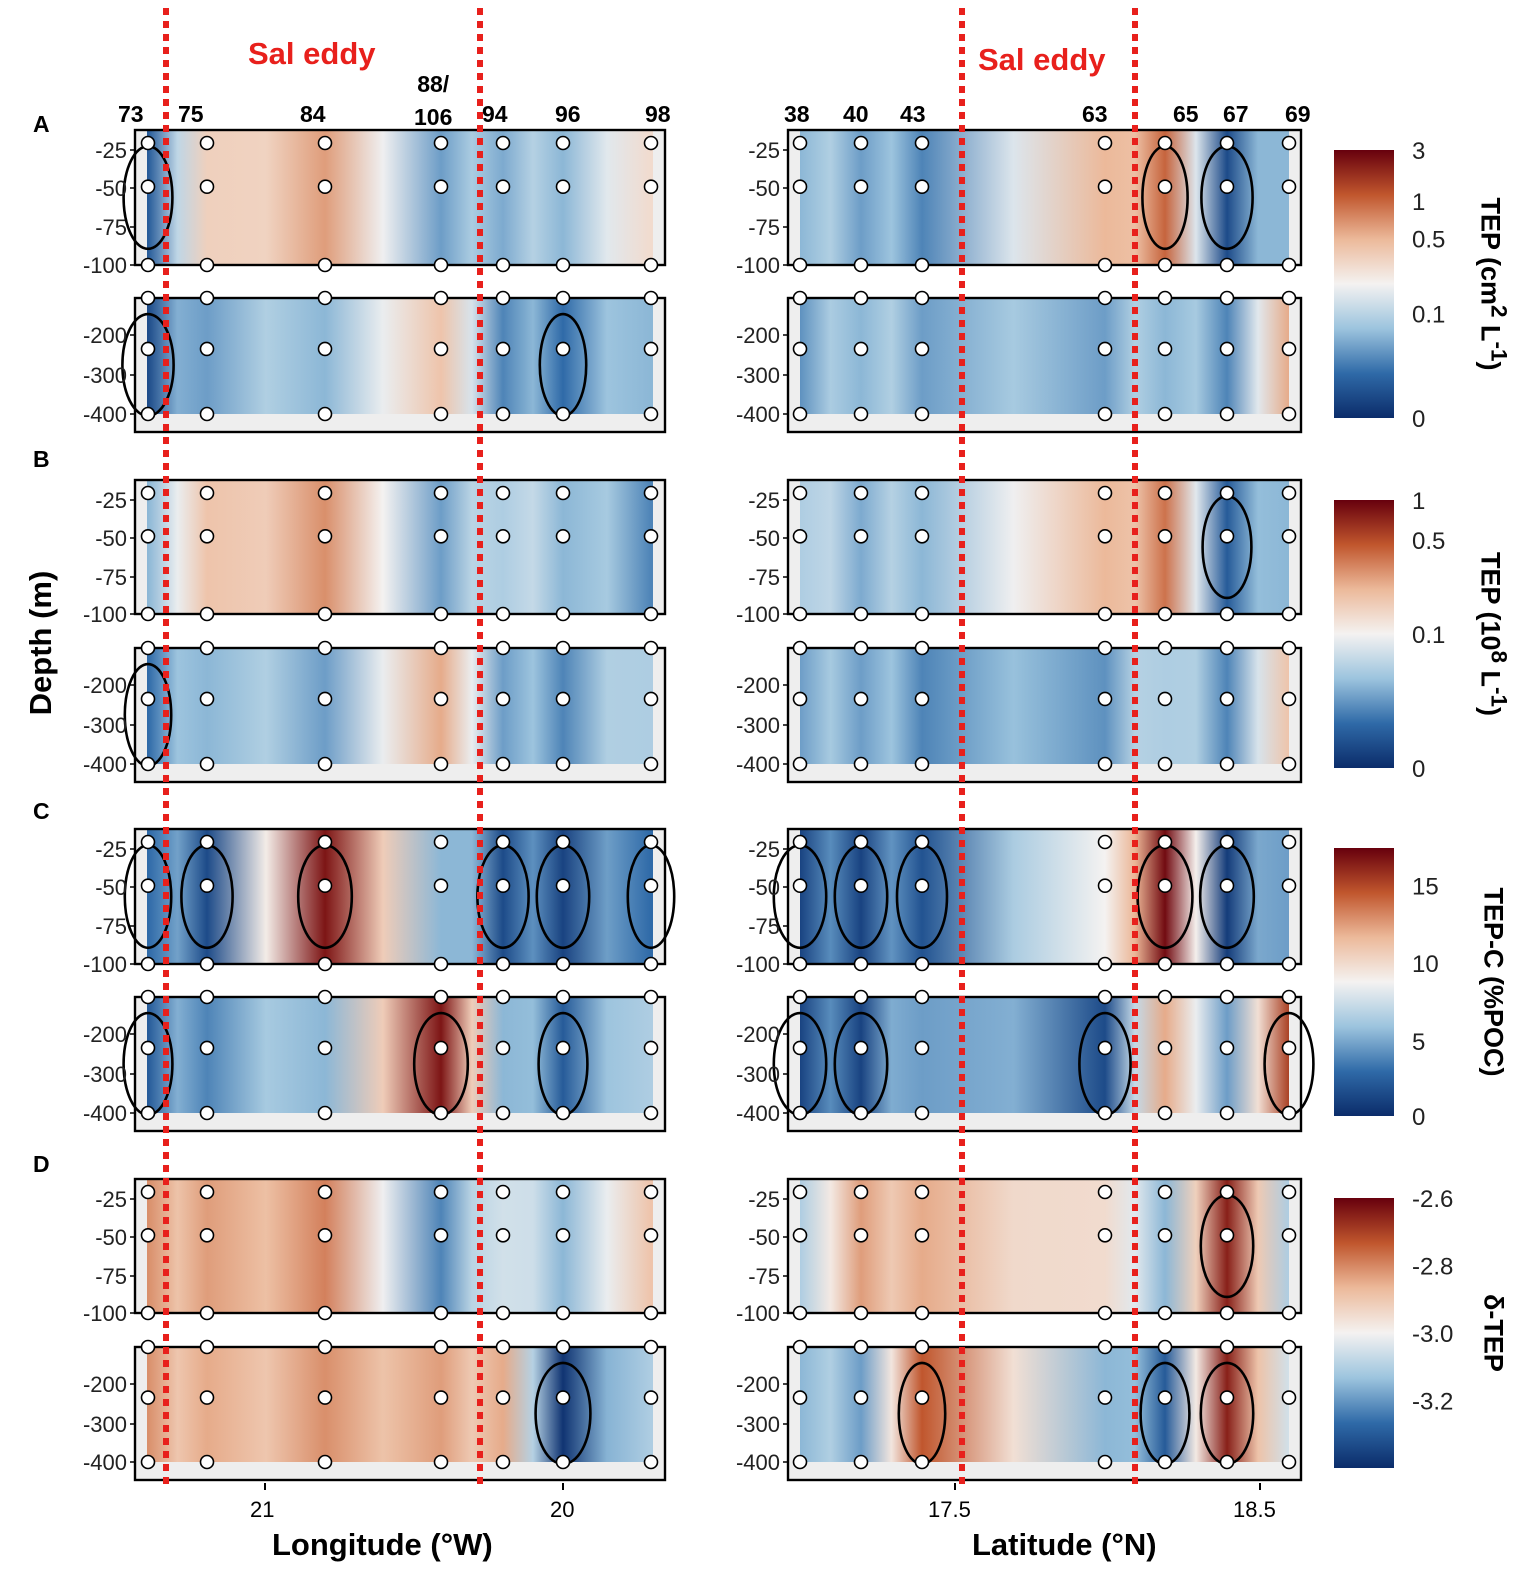 This screenshot has height=1587, width=1535. Describe the element at coordinates (1425, 887) in the screenshot. I see `colorbar-tick-label: 15` at that location.